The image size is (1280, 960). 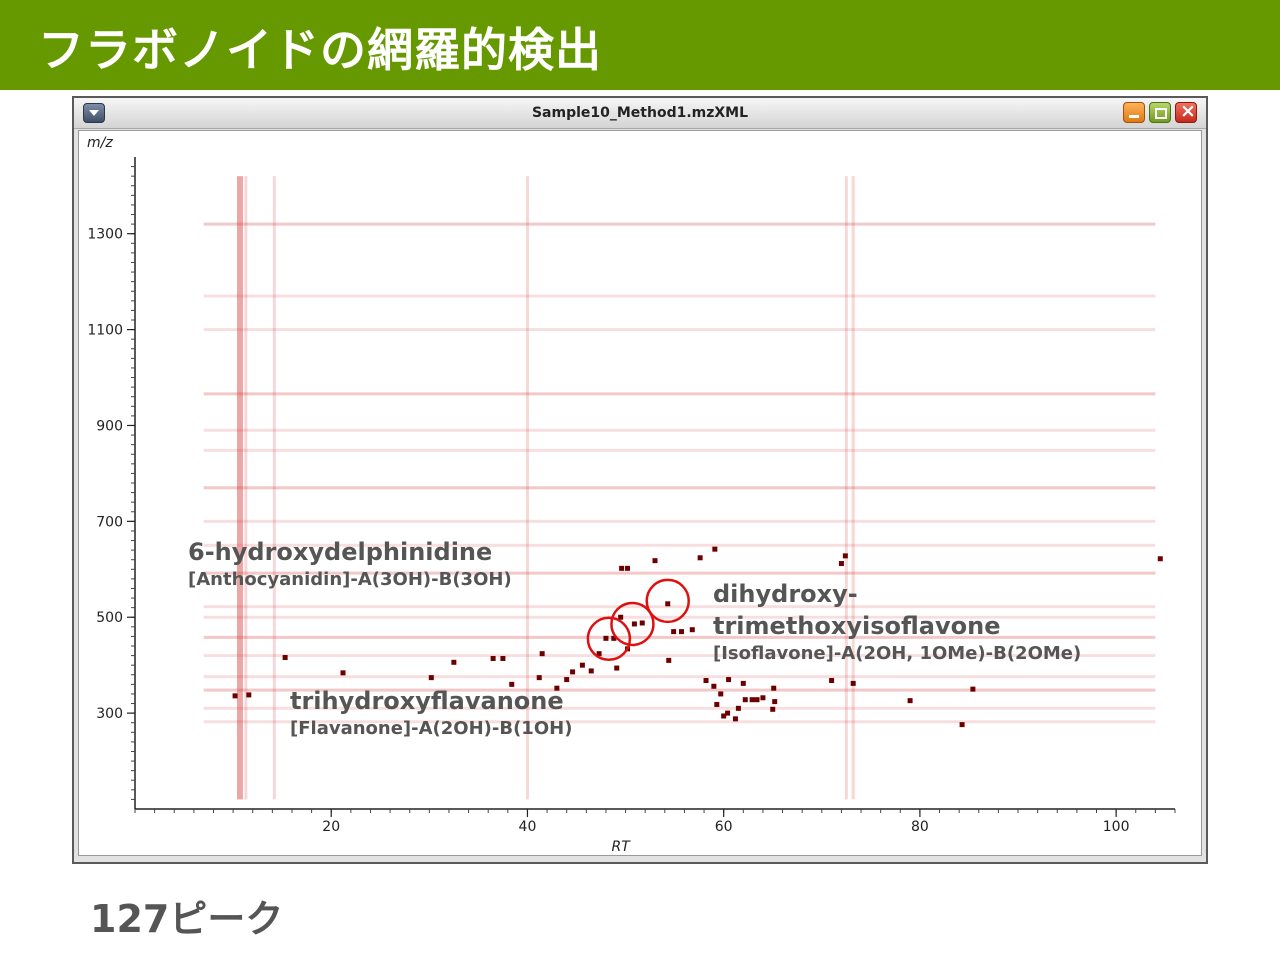 I want to click on annotation-name: dihydroxy-, so click(x=785, y=594).